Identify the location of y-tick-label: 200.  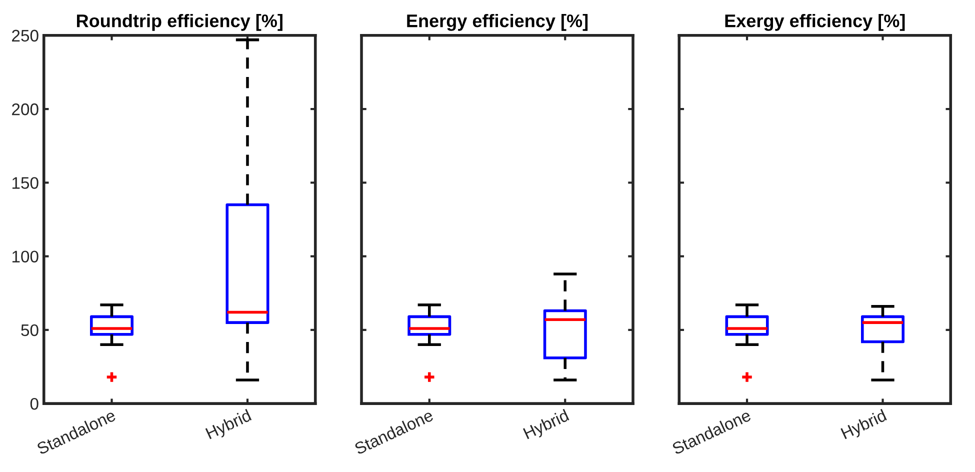
(25, 109).